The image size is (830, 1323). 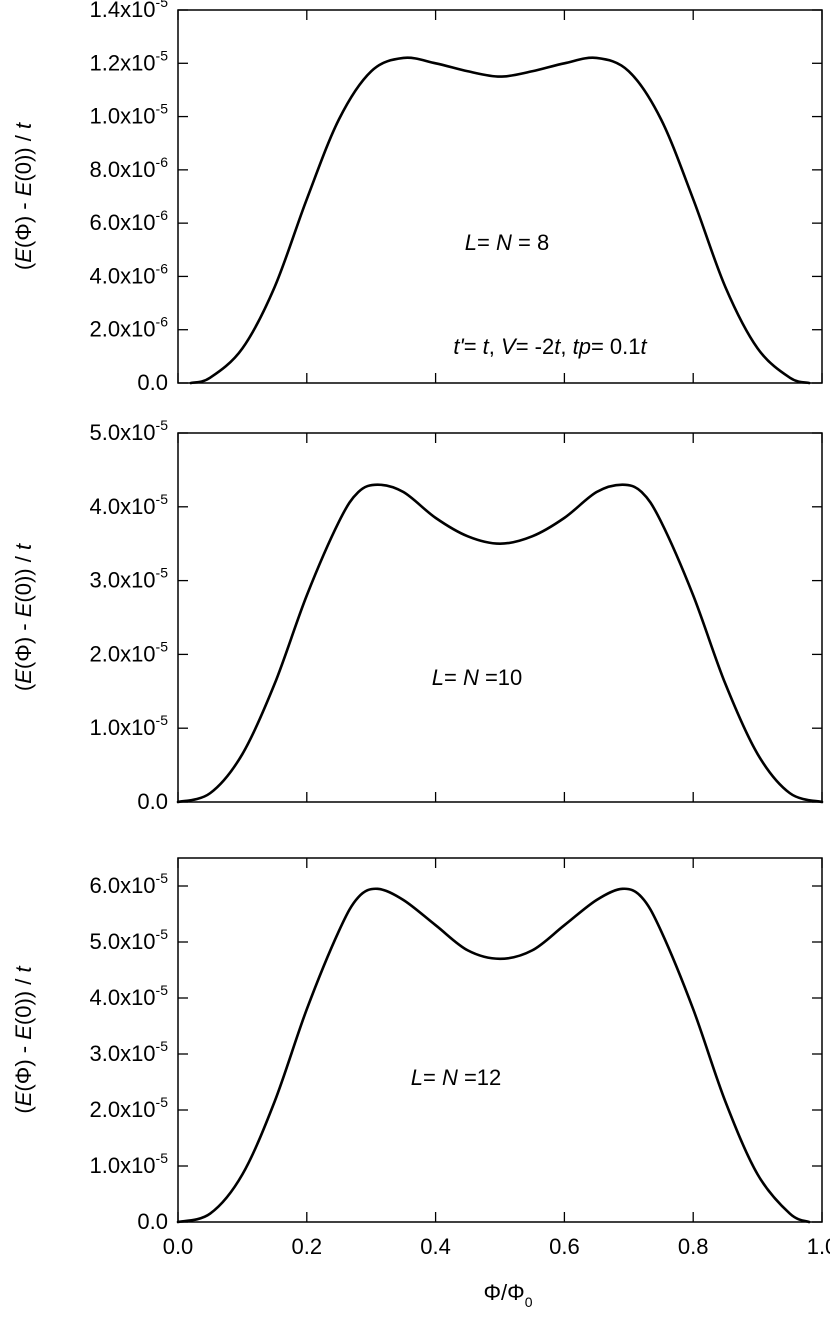 I want to click on annotation: L= N =12, so click(x=456, y=1077).